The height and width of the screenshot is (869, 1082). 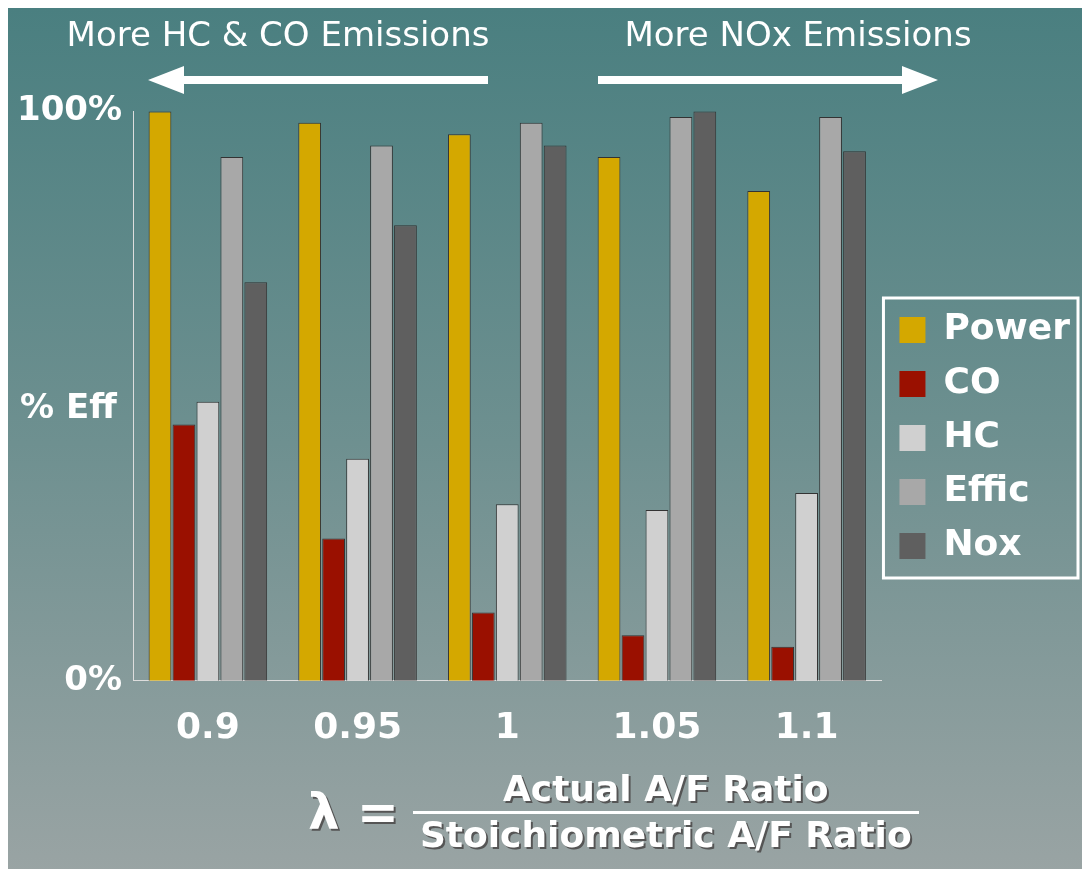 I want to click on y-tick-label: 100%, so click(x=69, y=108).